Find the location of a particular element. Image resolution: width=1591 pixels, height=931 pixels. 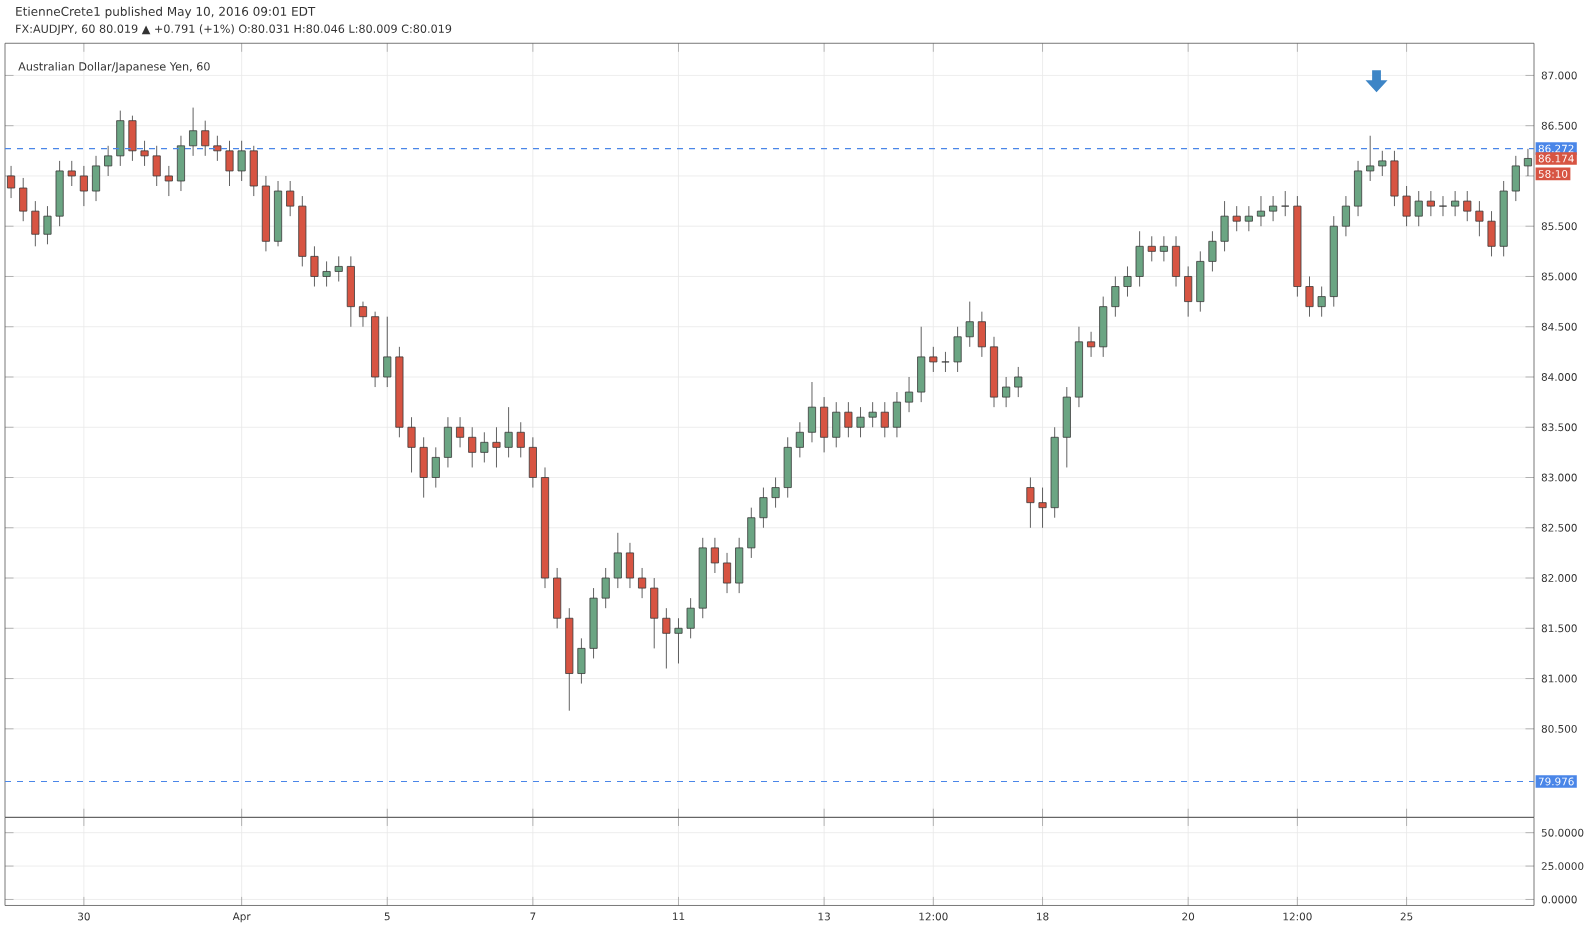

y-tick-label: 81.000 is located at coordinates (1559, 678).